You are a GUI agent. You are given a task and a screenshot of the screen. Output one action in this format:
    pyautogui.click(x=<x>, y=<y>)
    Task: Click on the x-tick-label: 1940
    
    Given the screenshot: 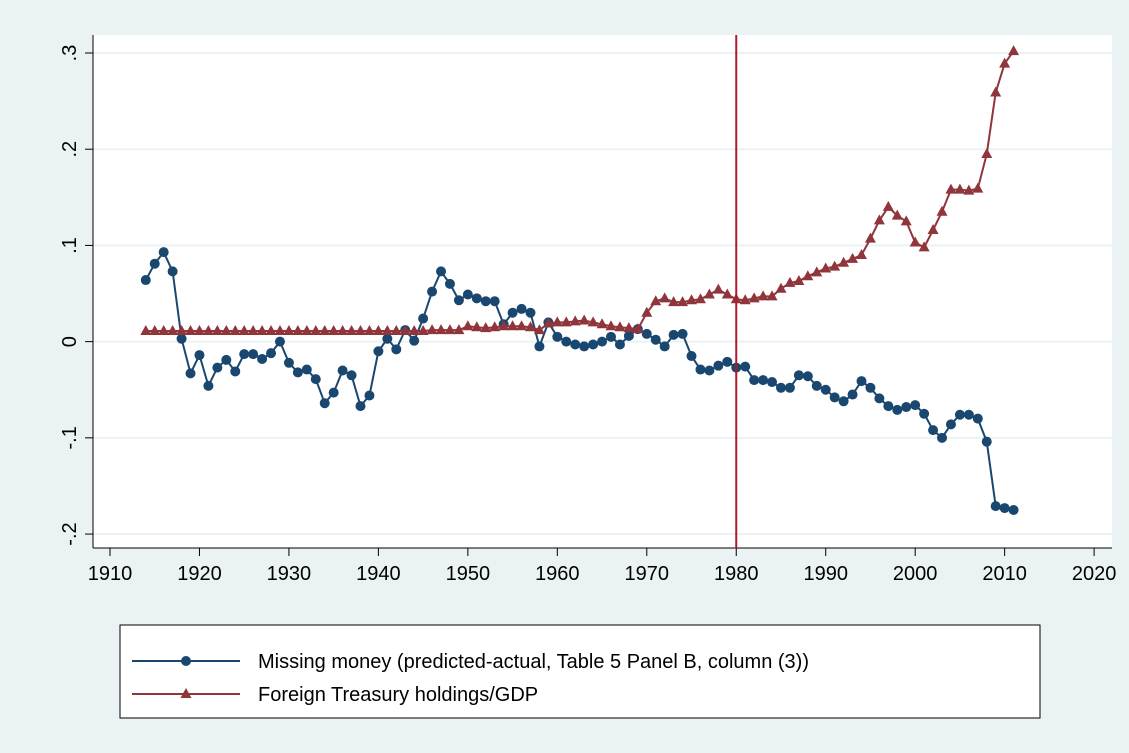 What is the action you would take?
    pyautogui.click(x=378, y=574)
    